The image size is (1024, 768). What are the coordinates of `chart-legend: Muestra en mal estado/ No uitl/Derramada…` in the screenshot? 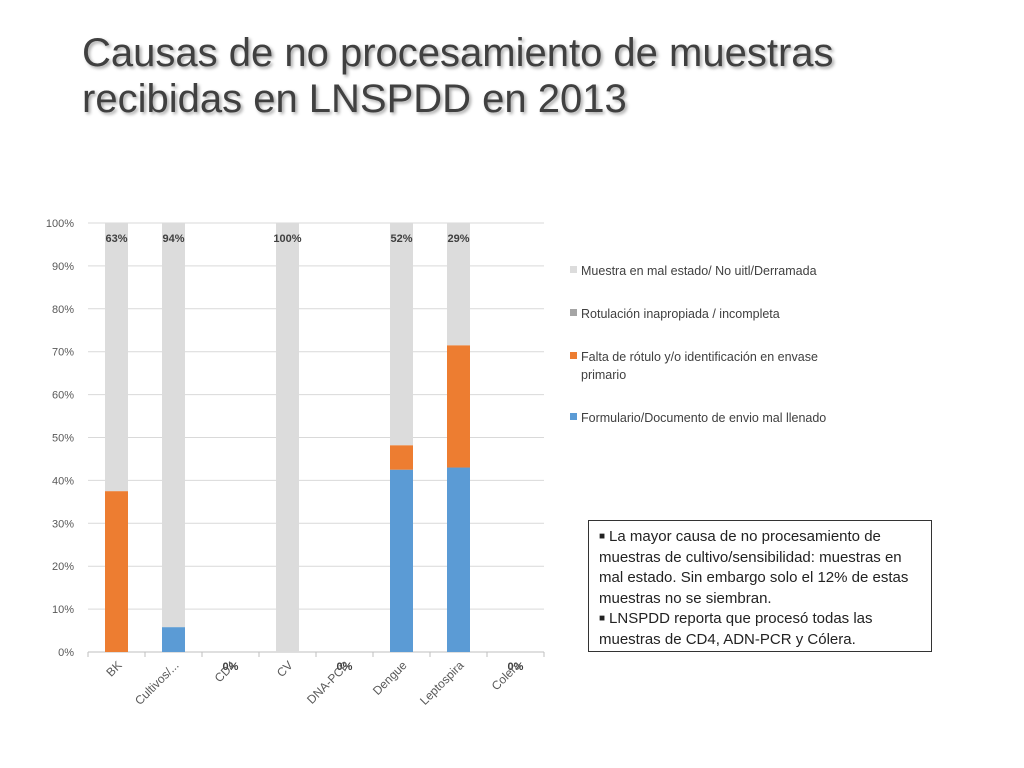 It's located at (705, 357).